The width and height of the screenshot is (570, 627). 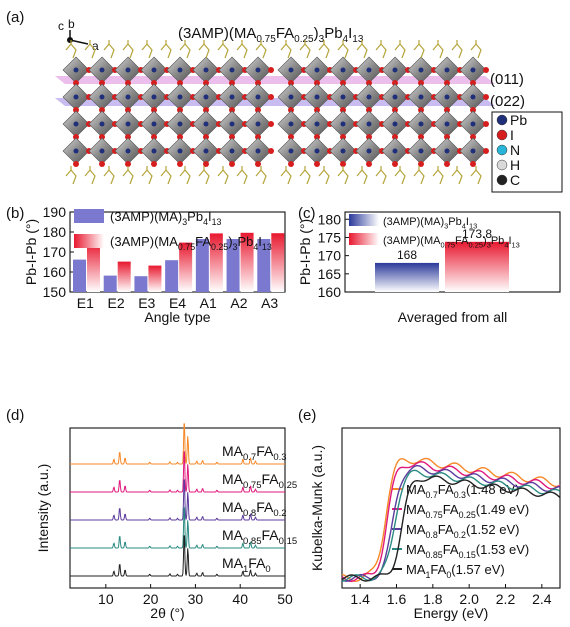 I want to click on y-tick-label: 190, so click(x=55, y=212).